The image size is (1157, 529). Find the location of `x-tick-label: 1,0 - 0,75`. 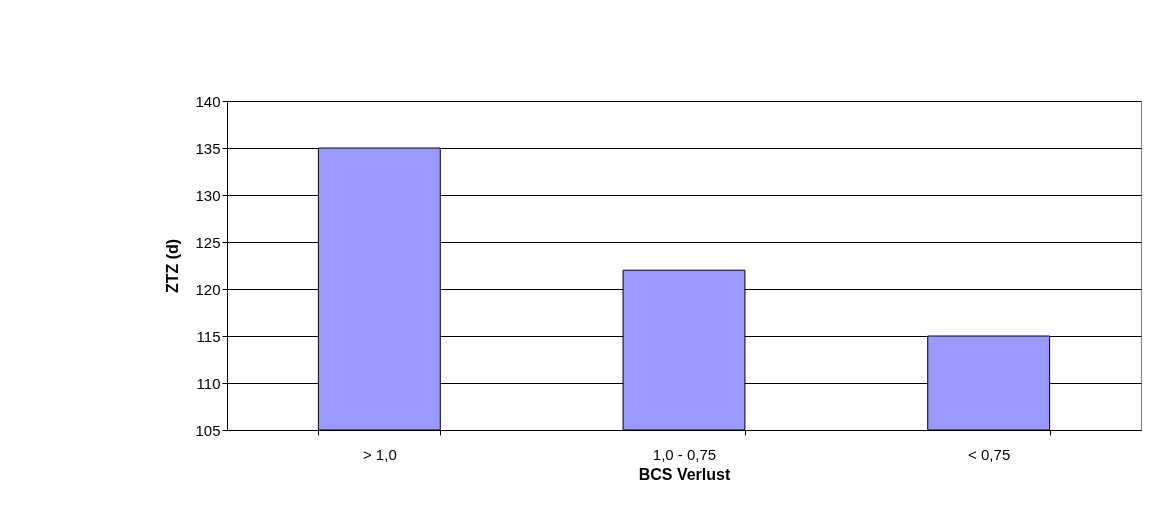

x-tick-label: 1,0 - 0,75 is located at coordinates (684, 454).